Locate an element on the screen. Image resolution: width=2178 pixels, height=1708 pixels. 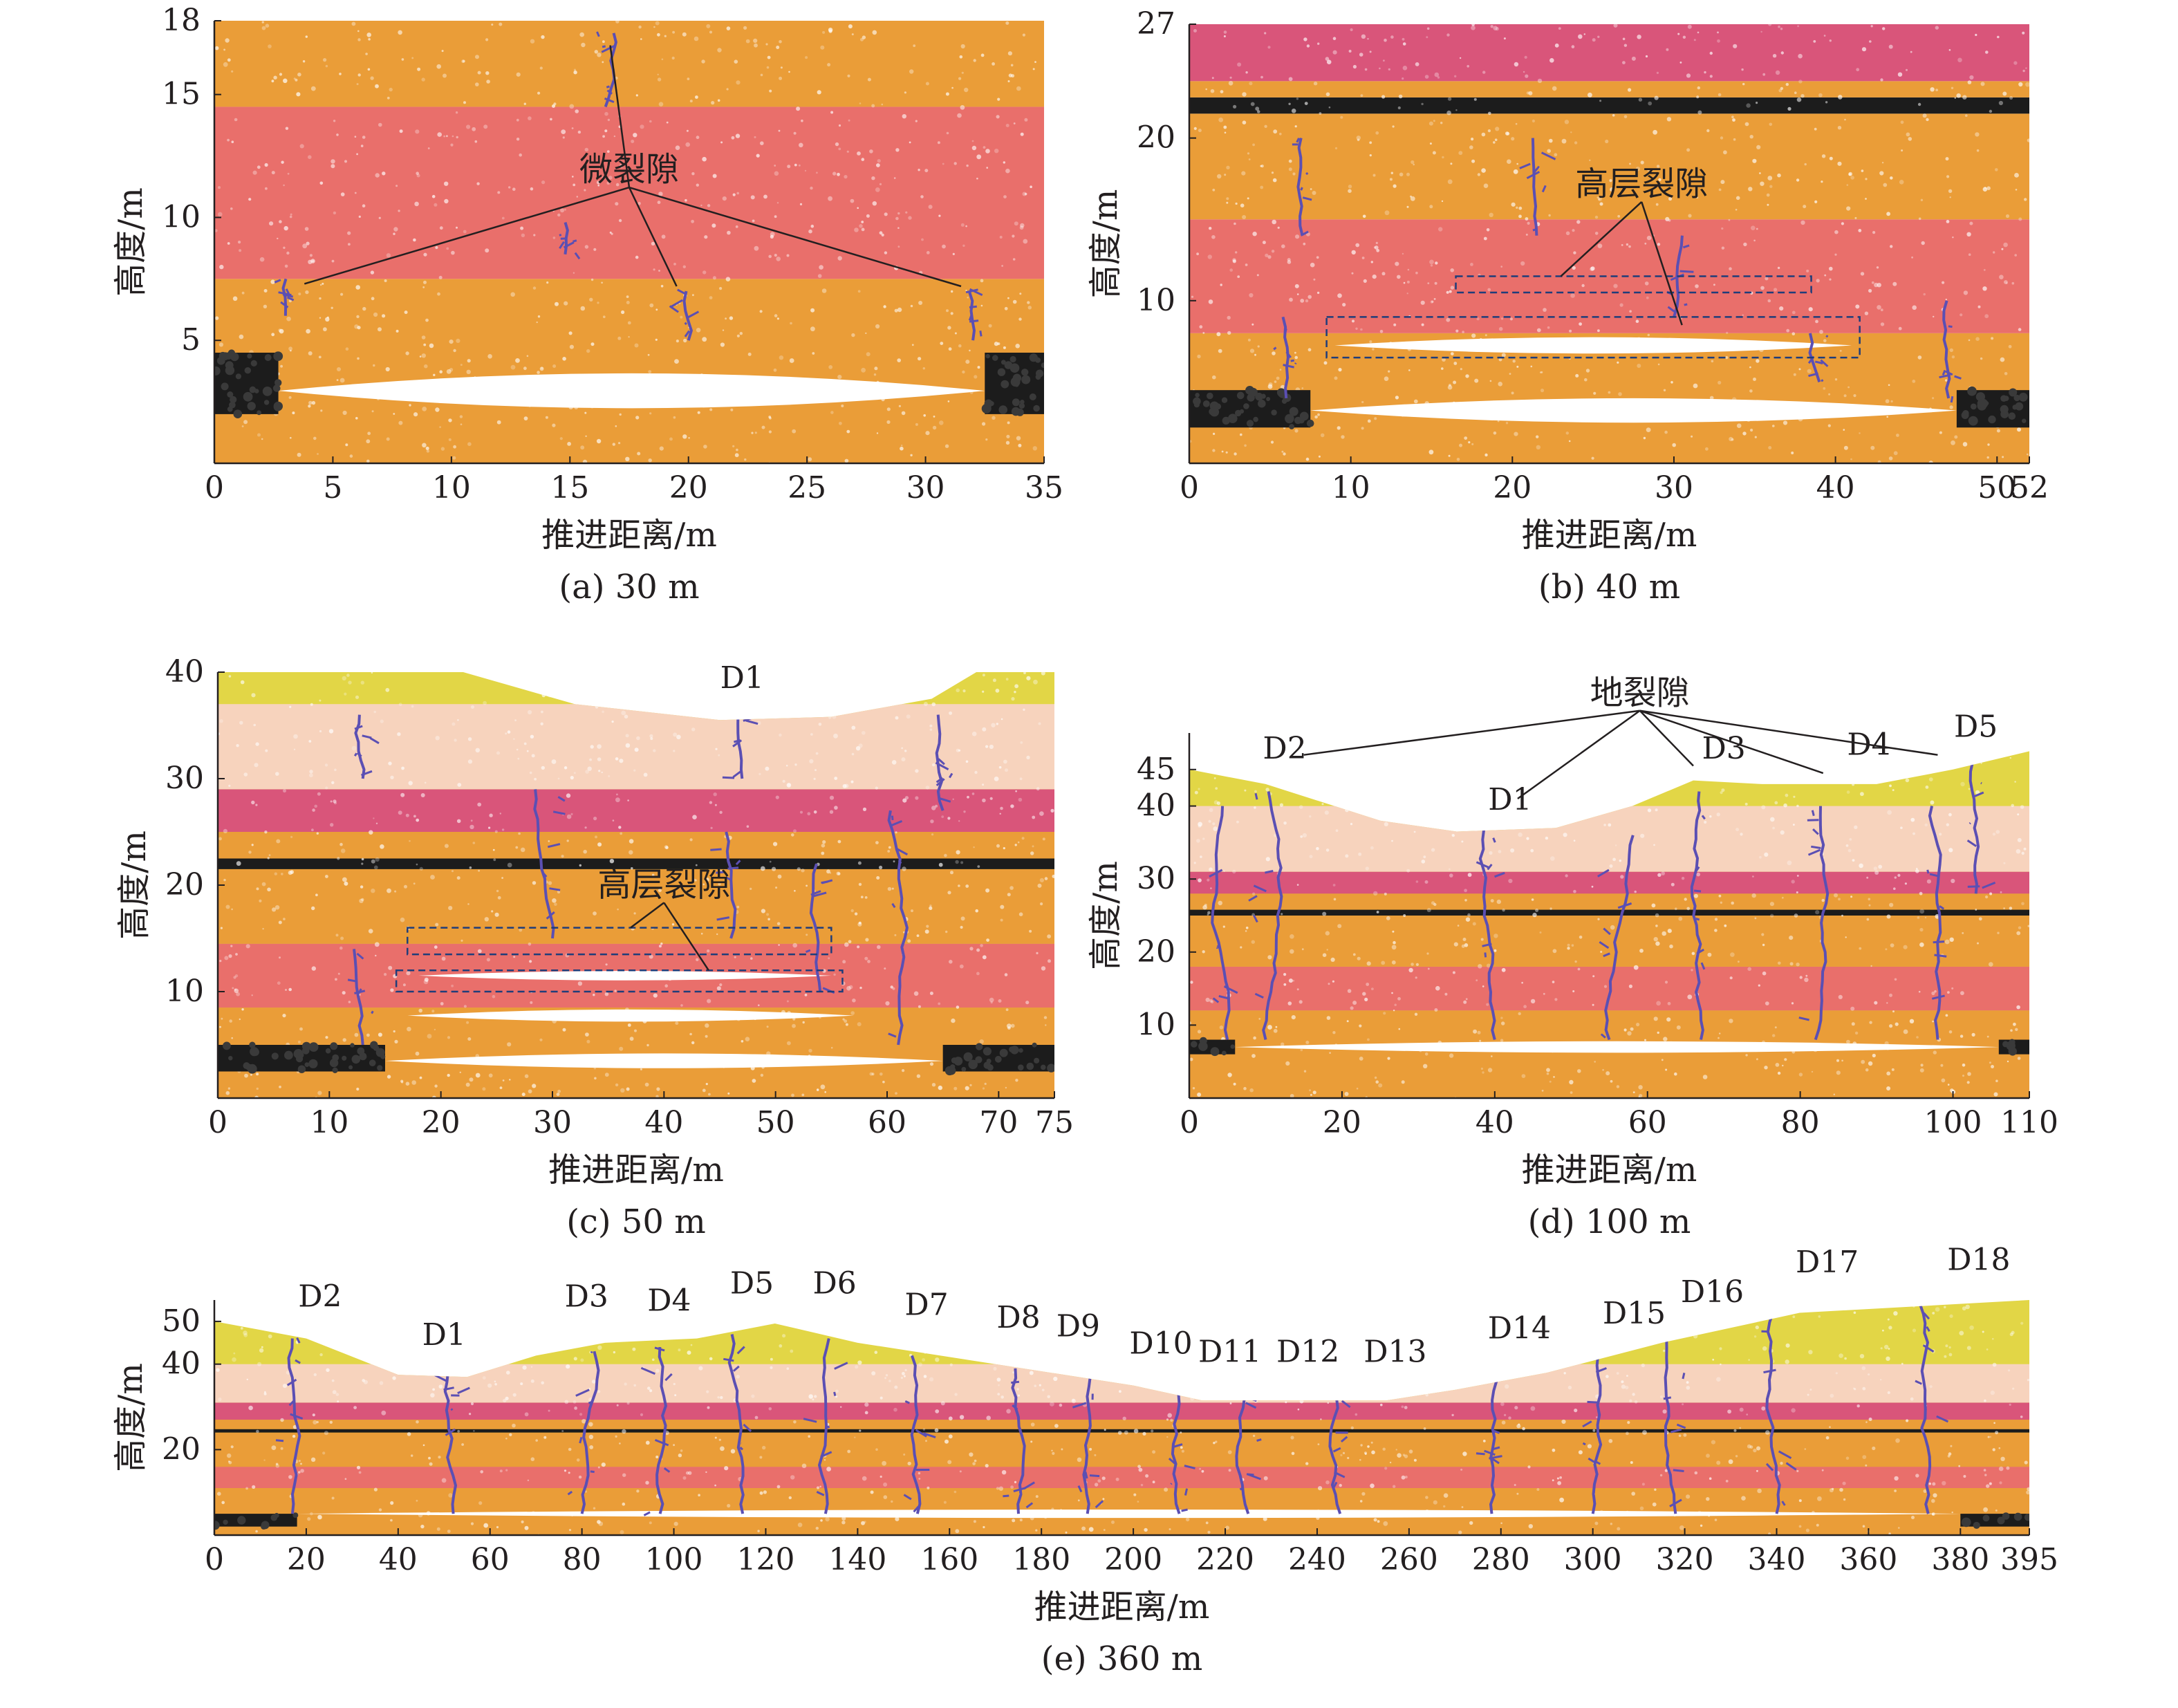
y-tick-label: 18 is located at coordinates (181, 20).